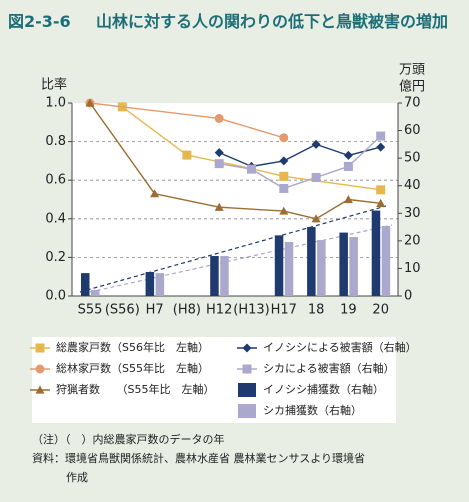 The image size is (469, 502). I want to click on x-tick-label: 20, so click(380, 310).